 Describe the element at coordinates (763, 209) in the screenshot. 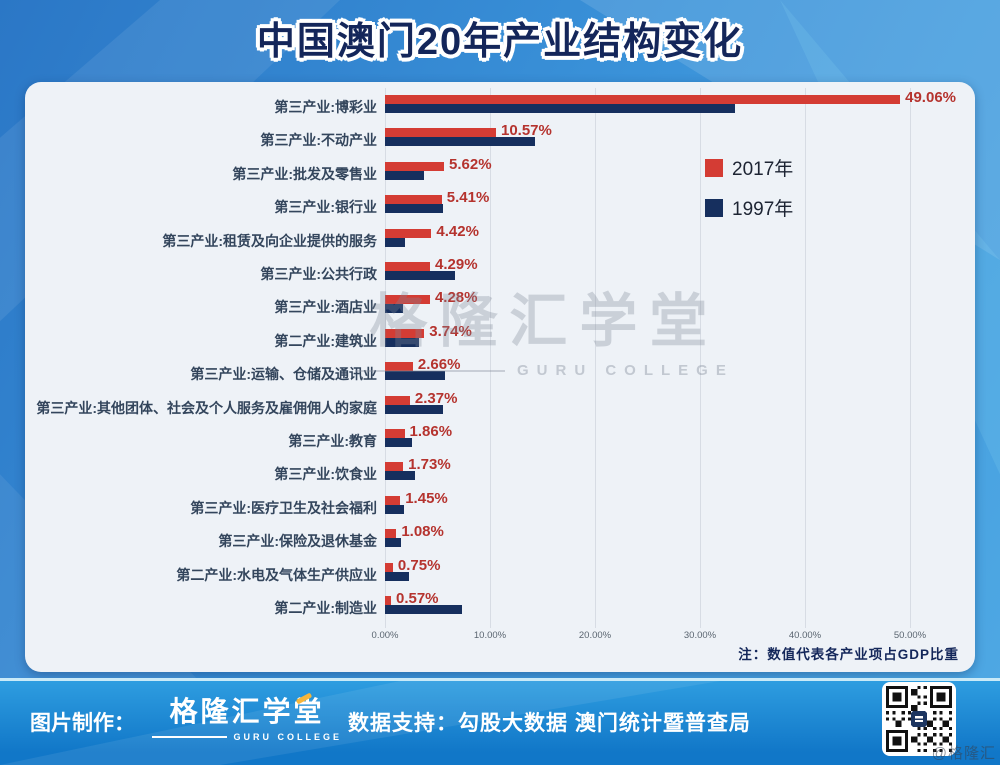

I see `legend-label-1997: 1997年` at that location.